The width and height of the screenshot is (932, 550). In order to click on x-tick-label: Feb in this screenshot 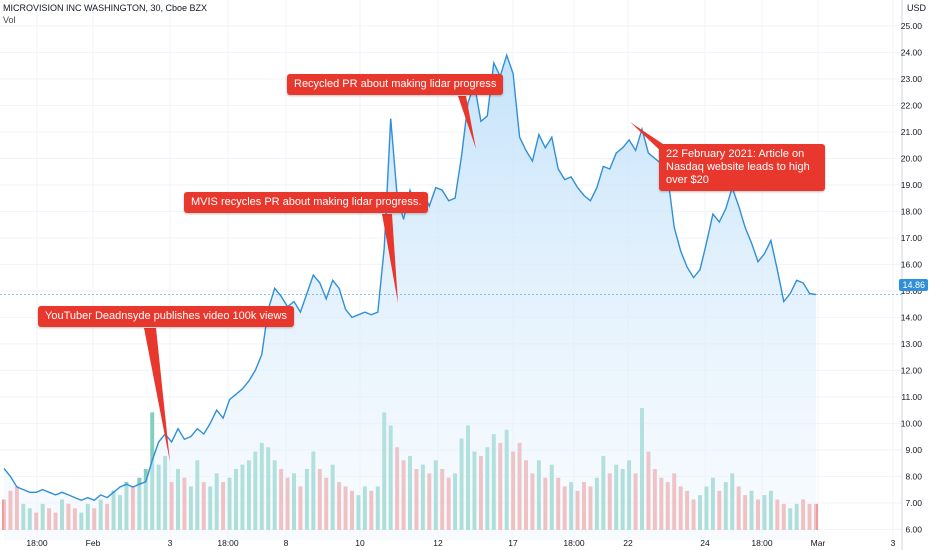, I will do `click(93, 543)`.